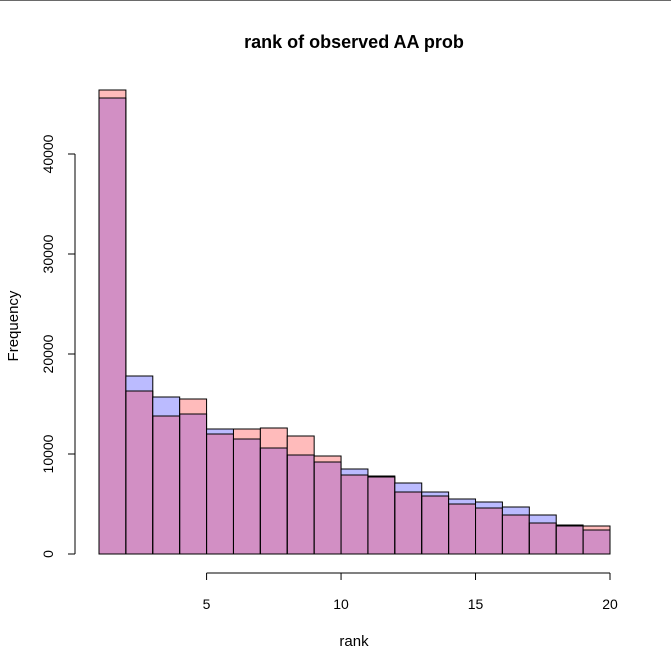  I want to click on y-tick-label: 30000, so click(48, 253).